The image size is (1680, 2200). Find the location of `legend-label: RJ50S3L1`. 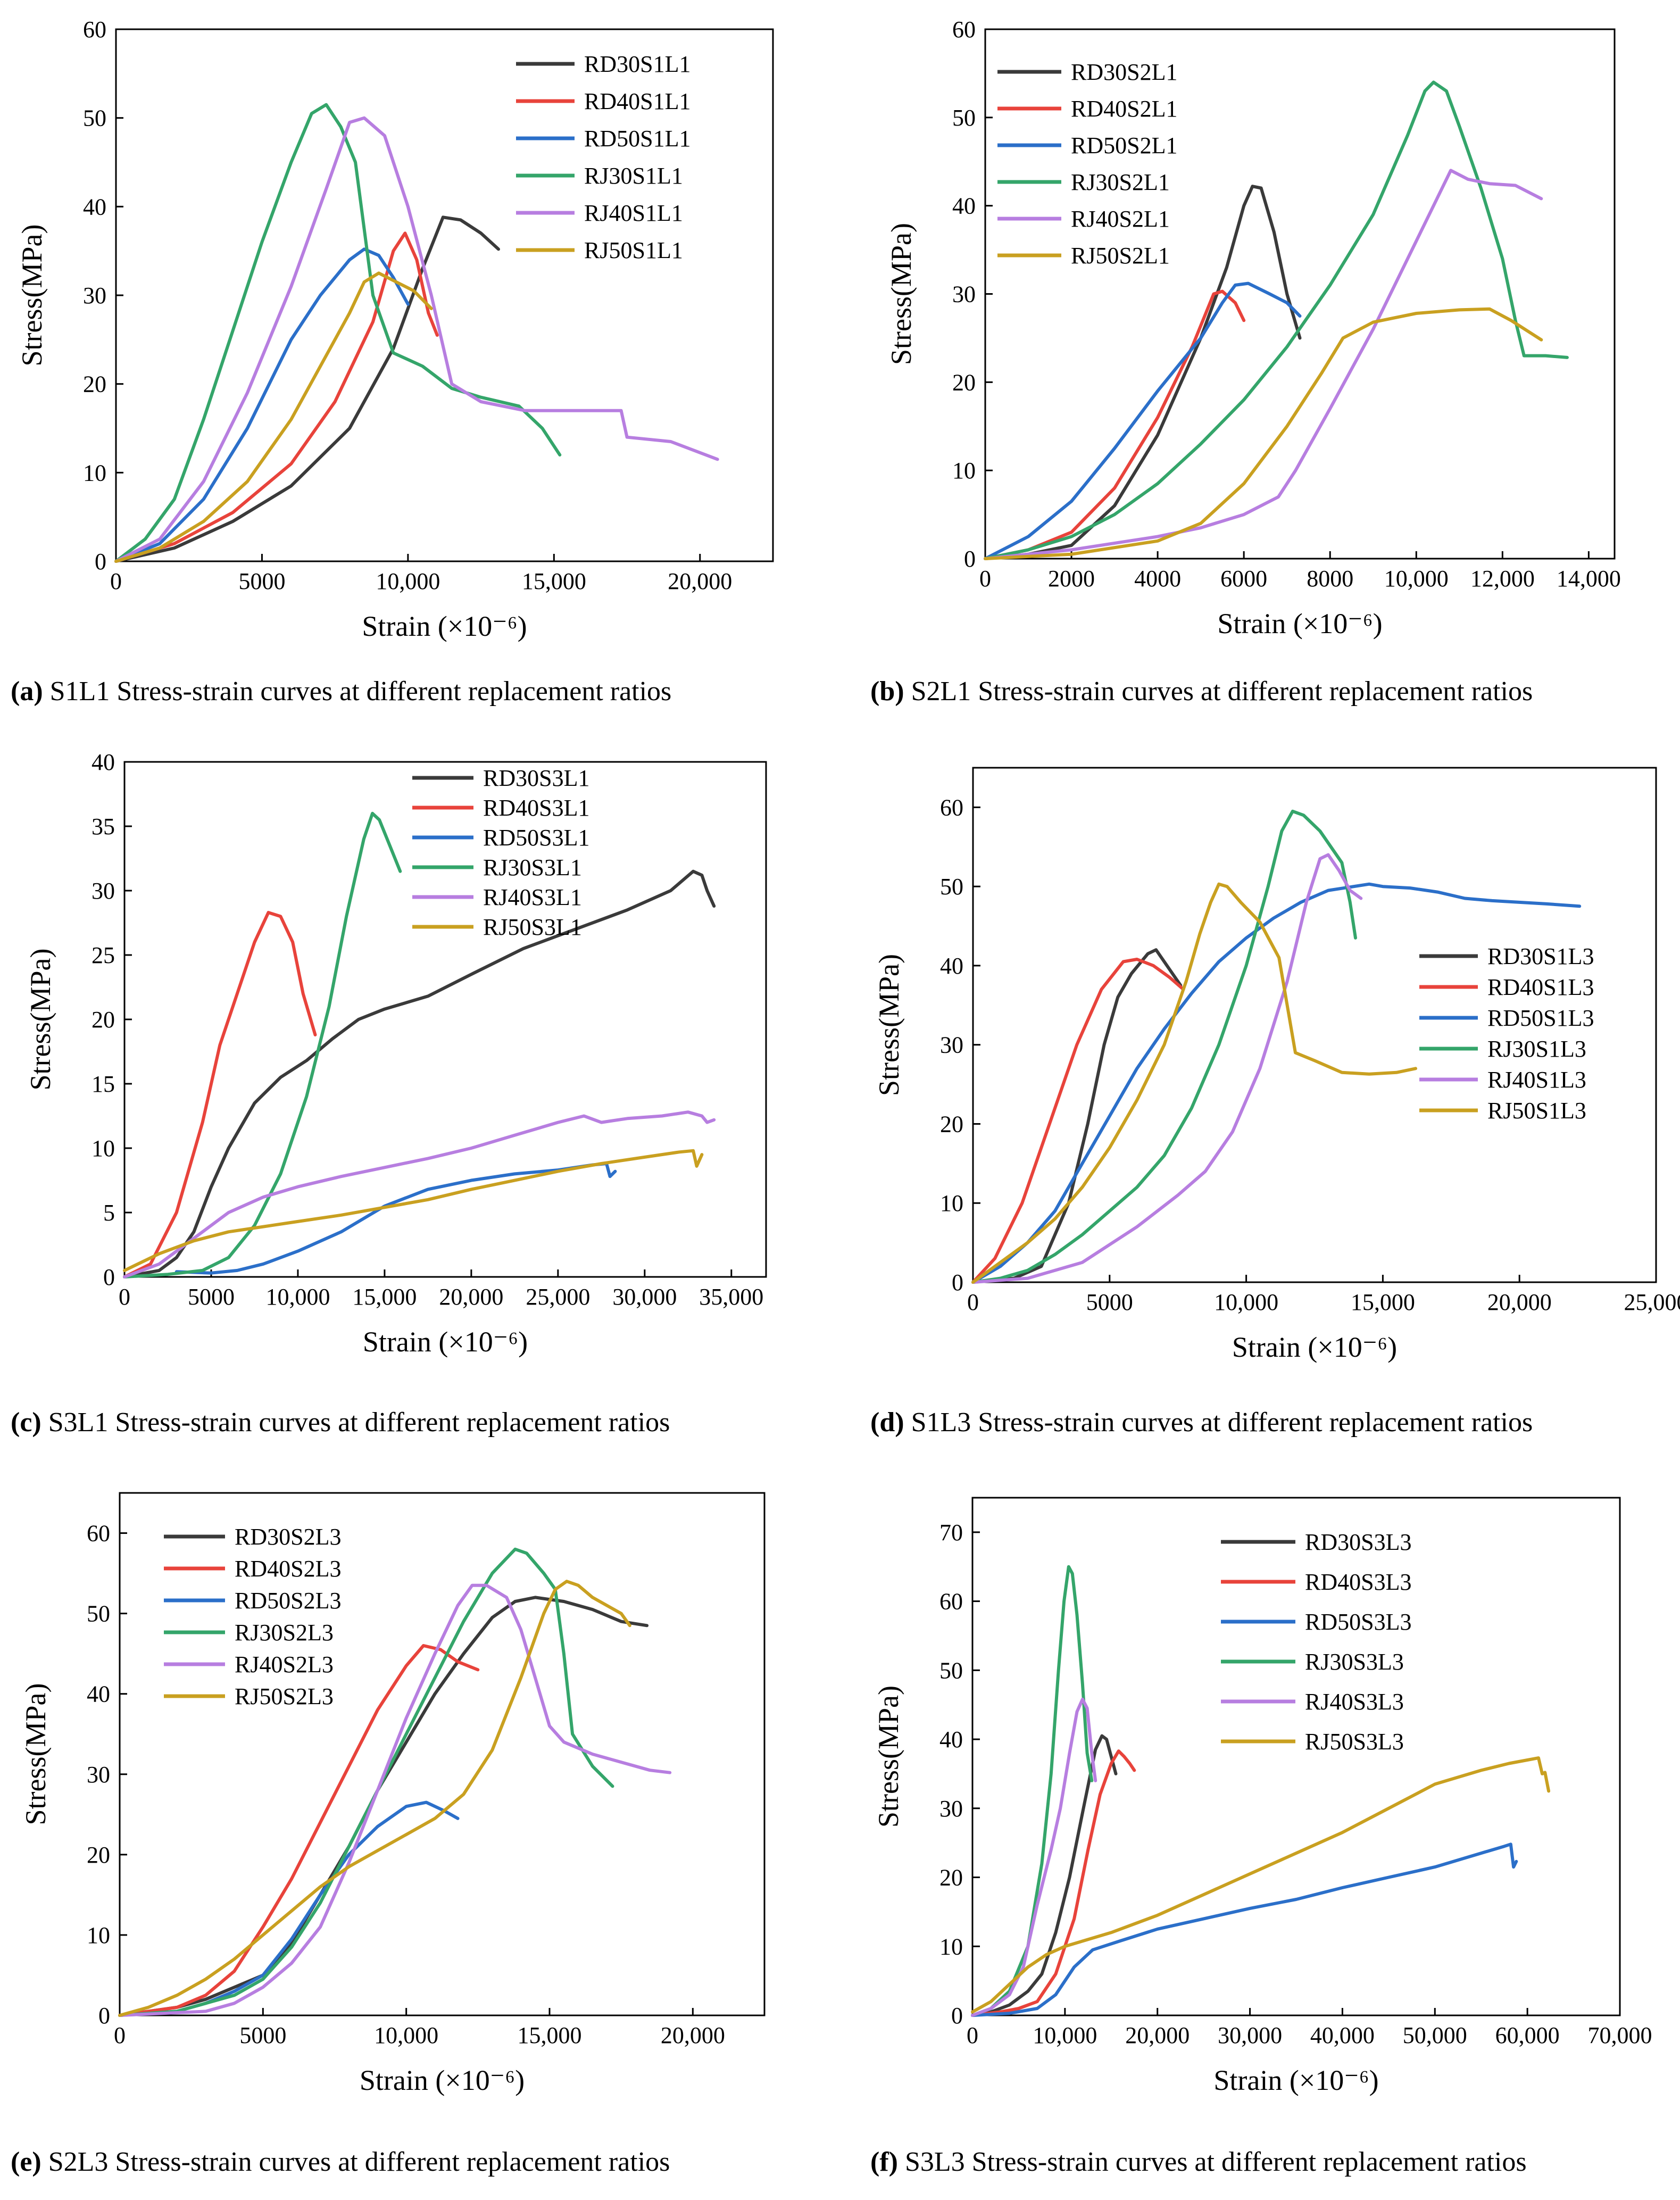

legend-label: RJ50S3L1 is located at coordinates (532, 927).